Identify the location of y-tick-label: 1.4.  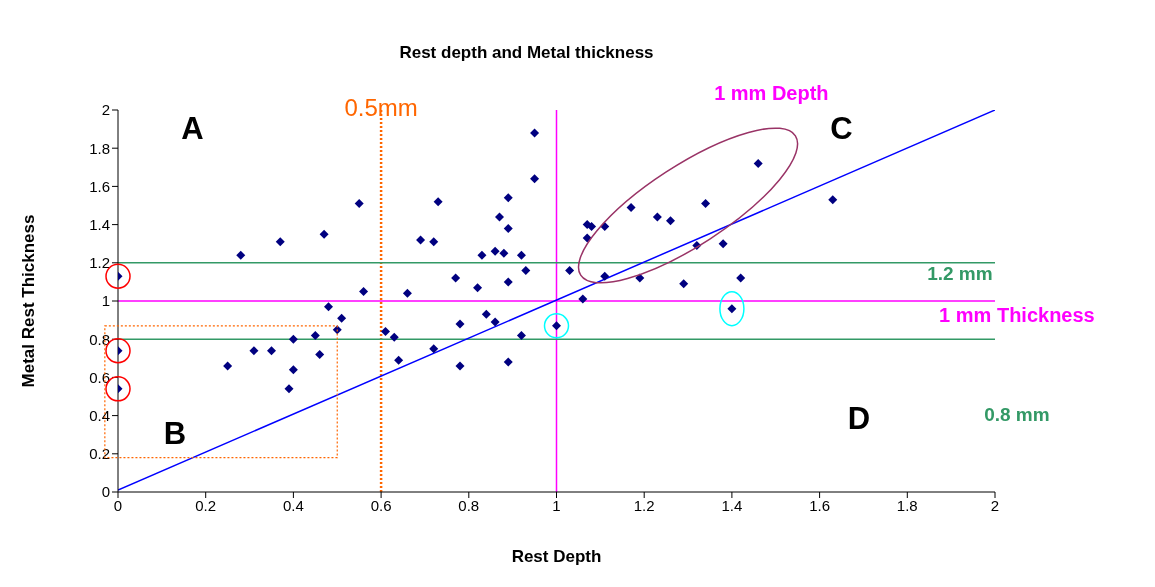
(99, 224).